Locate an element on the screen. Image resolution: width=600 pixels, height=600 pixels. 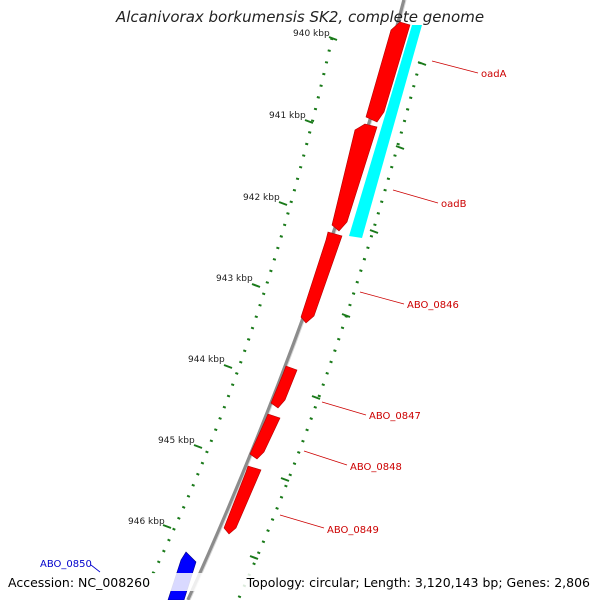
accession-text: Accession: NC_008260 is located at coordinates (79, 582).